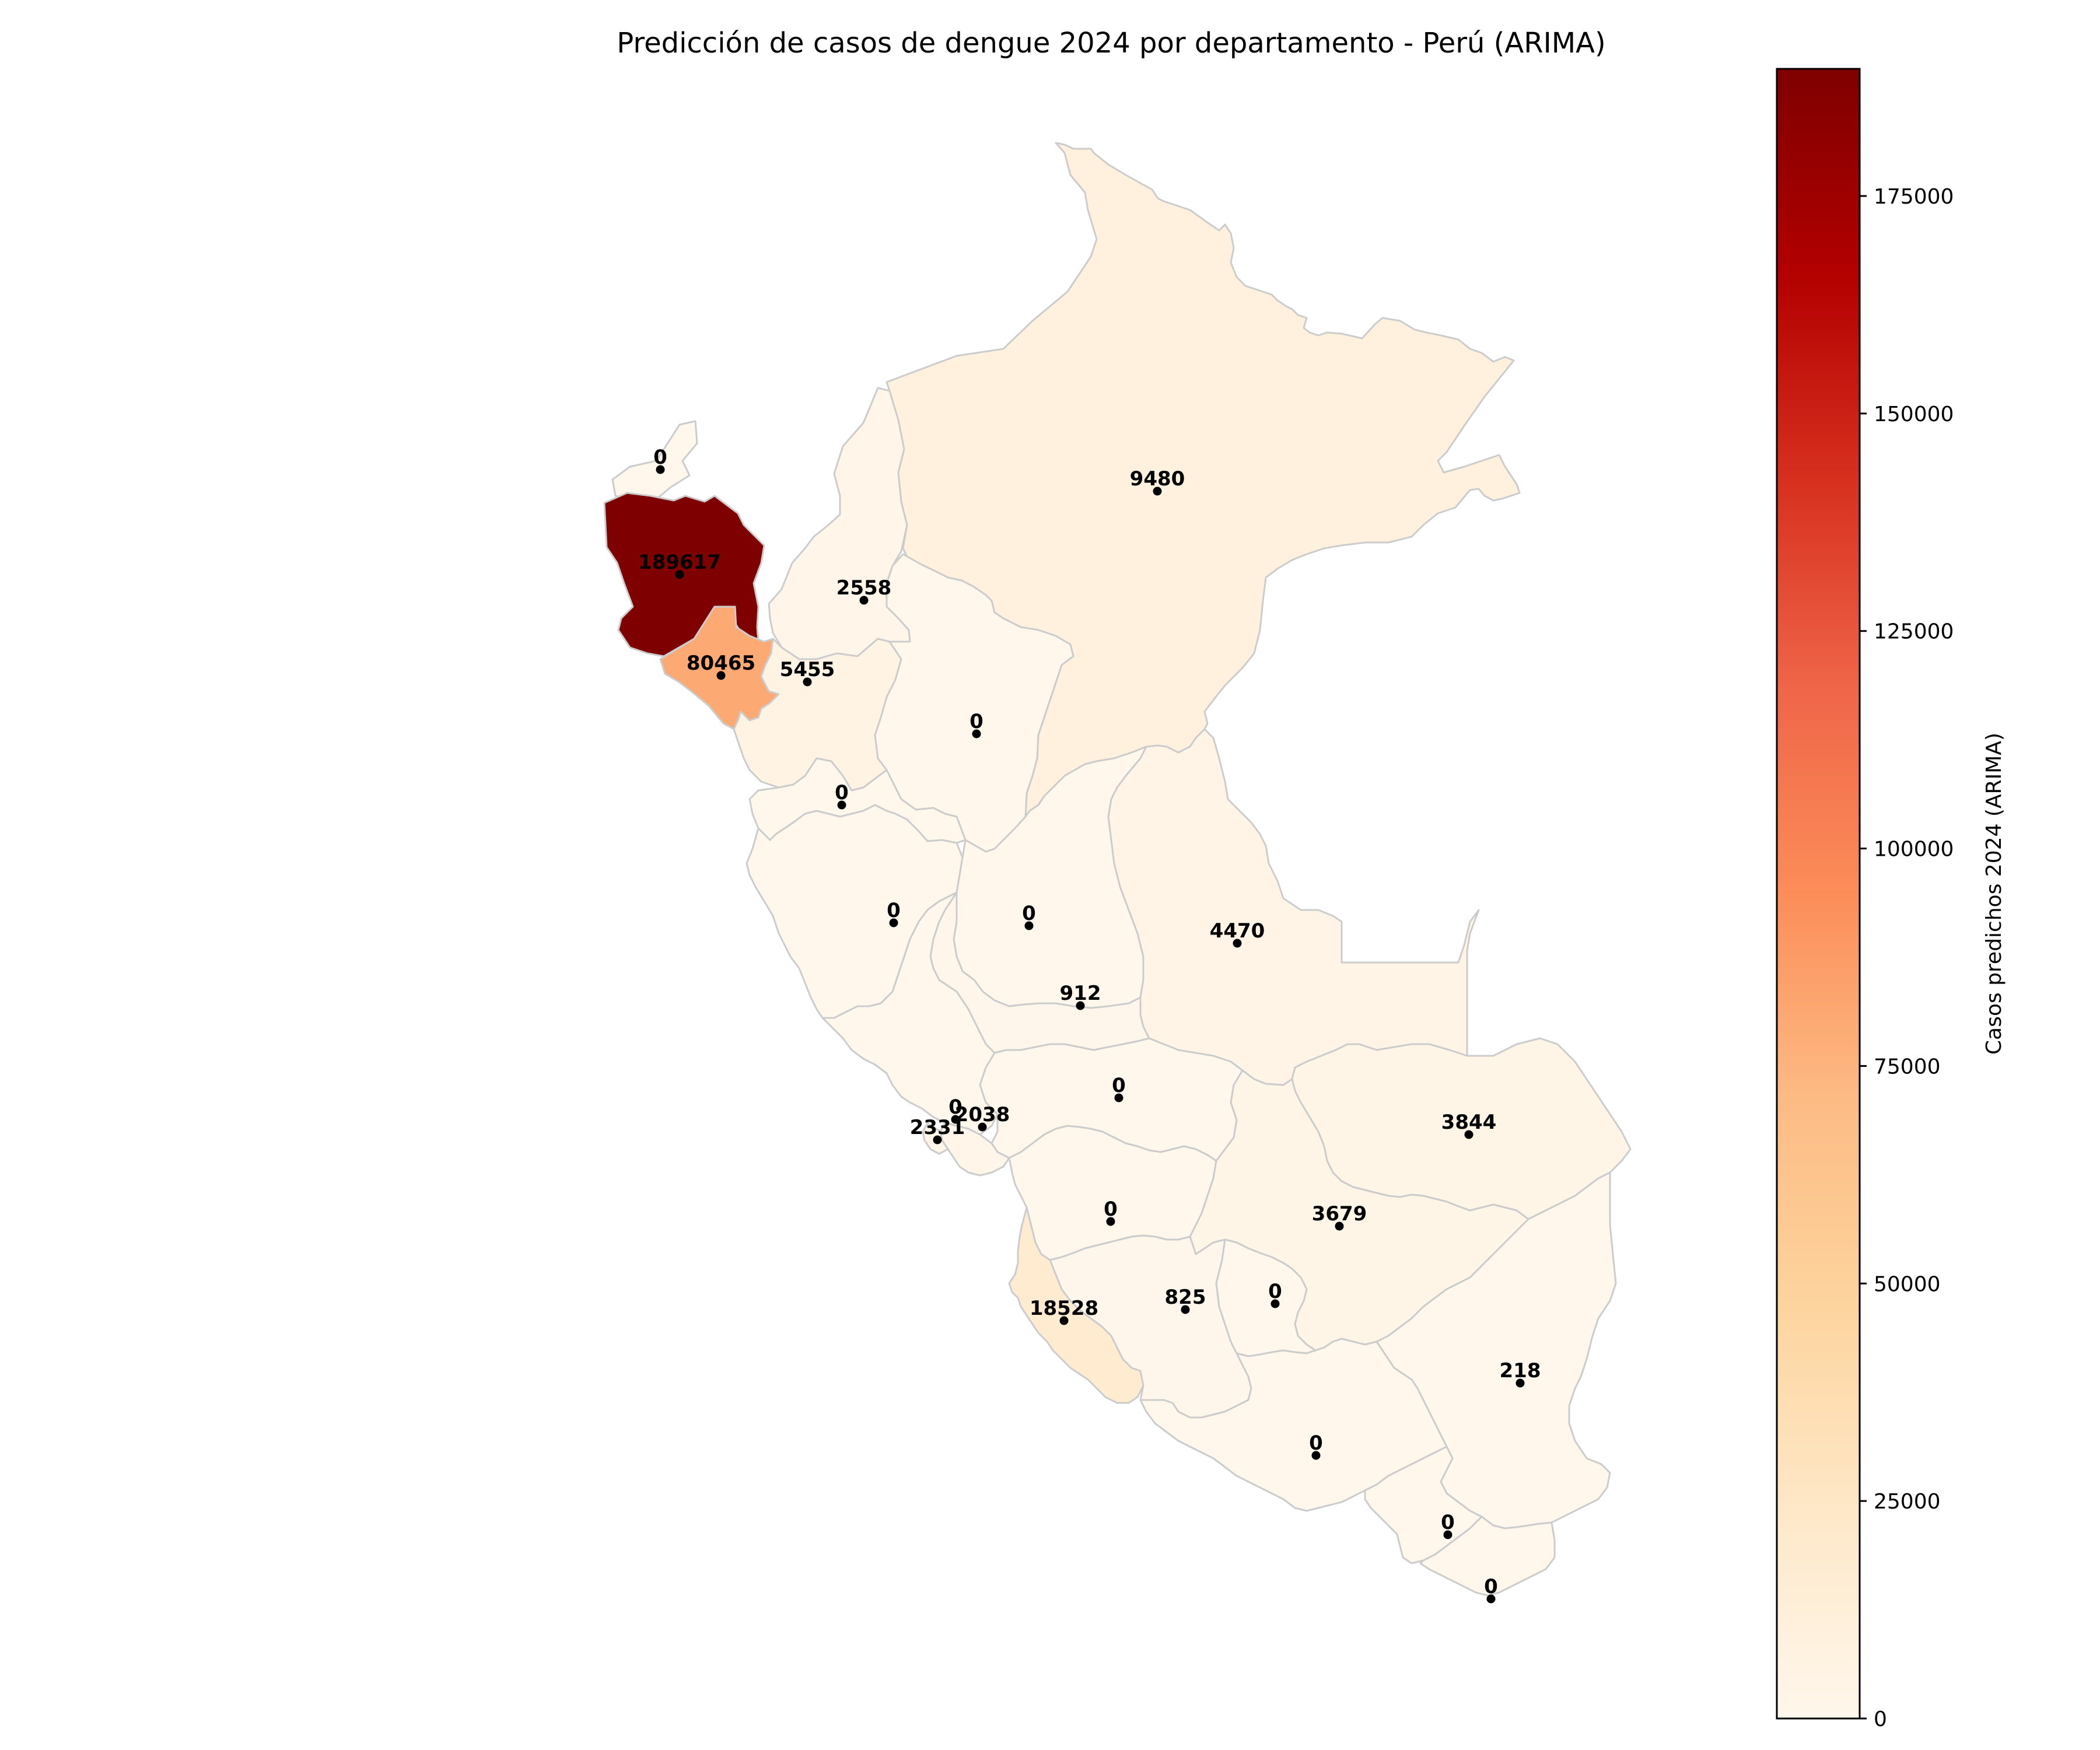  I want to click on department-value-label: 2558, so click(864, 588).